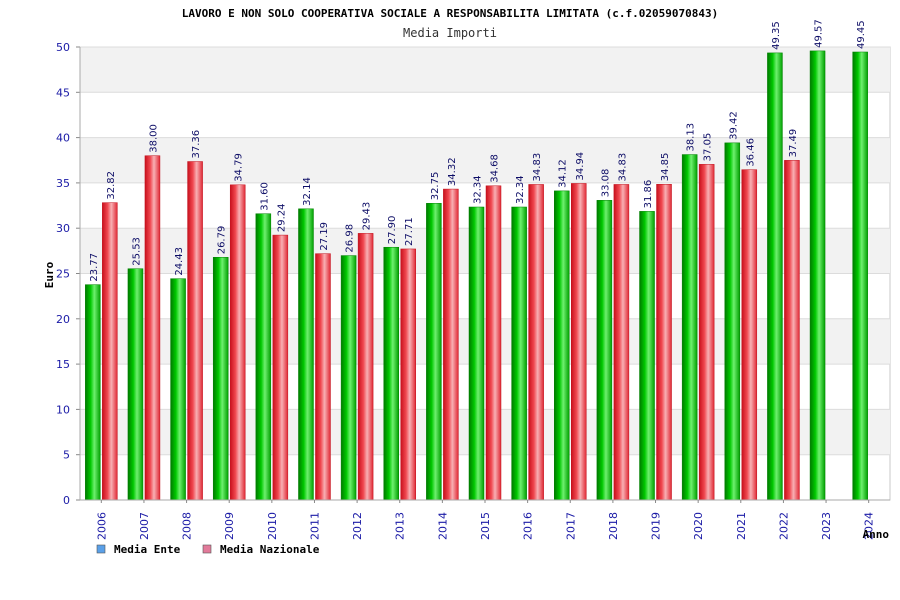 The width and height of the screenshot is (900, 600). What do you see at coordinates (365, 367) in the screenshot?
I see `bar-media-nazionale-2012` at bounding box center [365, 367].